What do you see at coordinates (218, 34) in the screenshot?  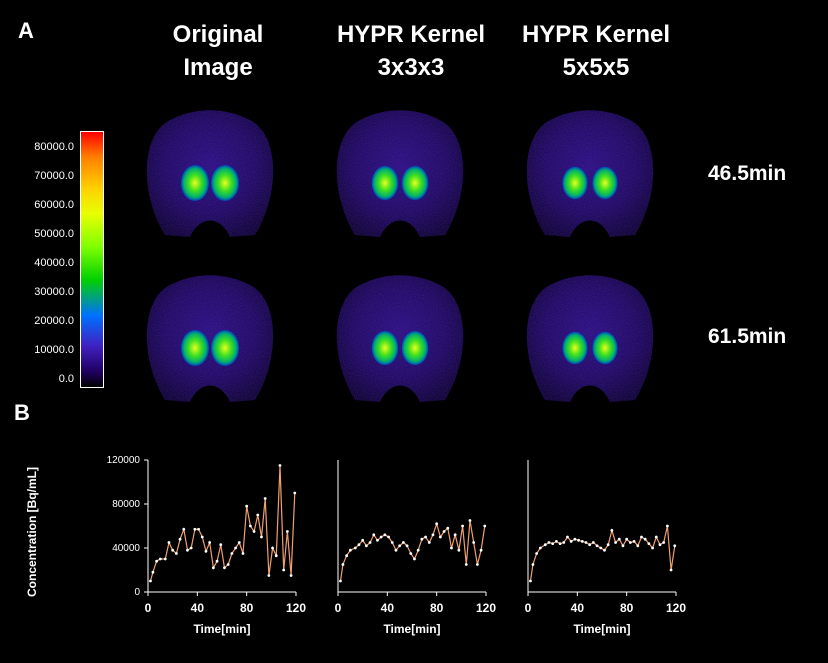 I see `column-title-line1: Original` at bounding box center [218, 34].